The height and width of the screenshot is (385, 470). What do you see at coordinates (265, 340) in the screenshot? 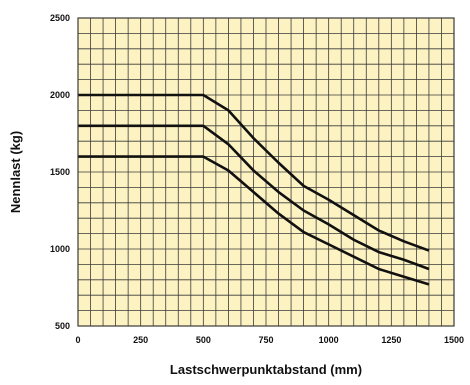
I see `x-tick-label: 750` at bounding box center [265, 340].